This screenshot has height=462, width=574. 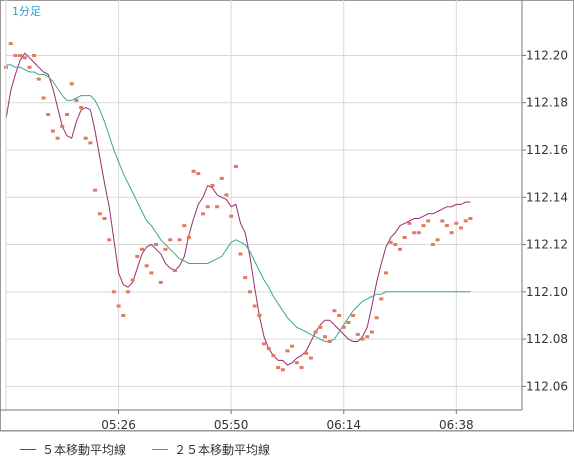 What do you see at coordinates (547, 150) in the screenshot?
I see `y-tick-label: 112.16` at bounding box center [547, 150].